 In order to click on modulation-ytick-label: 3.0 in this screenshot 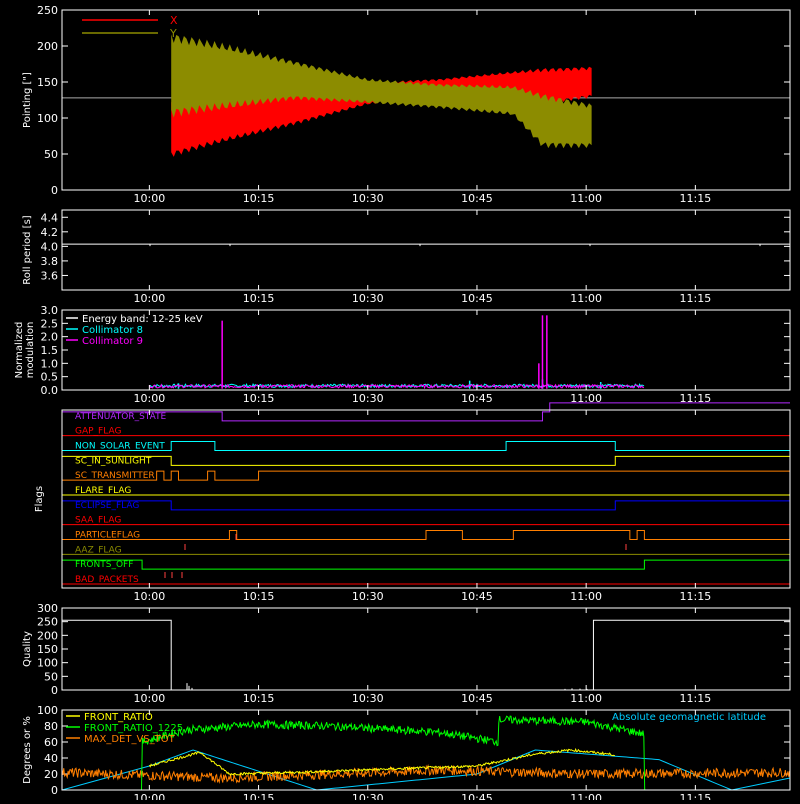, I will do `click(50, 310)`.